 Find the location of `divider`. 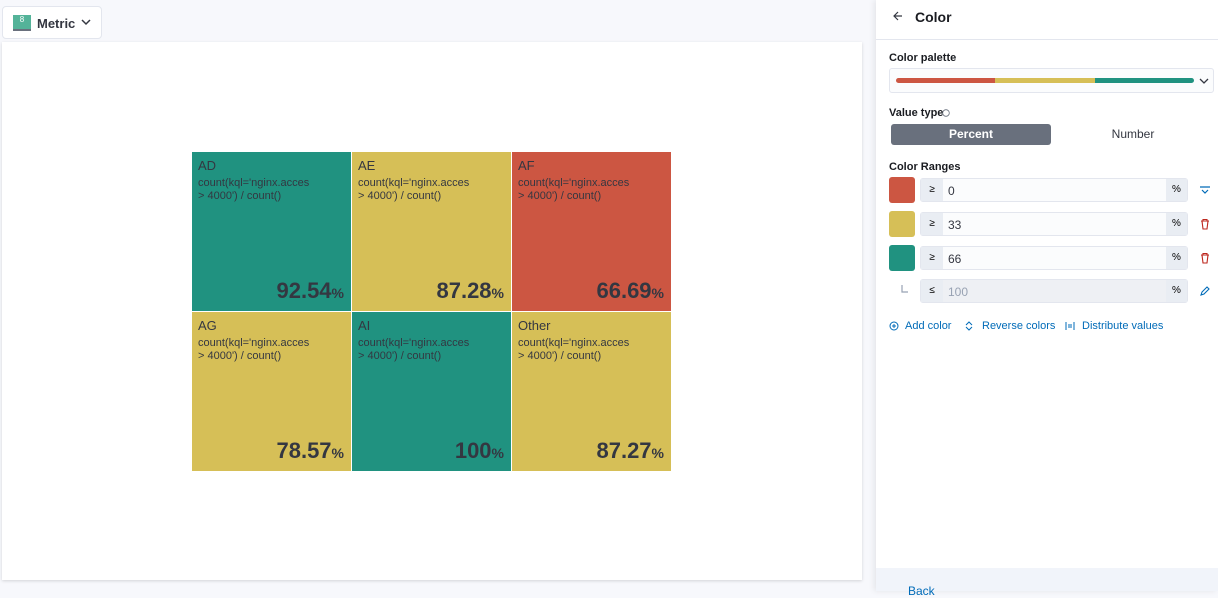

divider is located at coordinates (1047, 39).